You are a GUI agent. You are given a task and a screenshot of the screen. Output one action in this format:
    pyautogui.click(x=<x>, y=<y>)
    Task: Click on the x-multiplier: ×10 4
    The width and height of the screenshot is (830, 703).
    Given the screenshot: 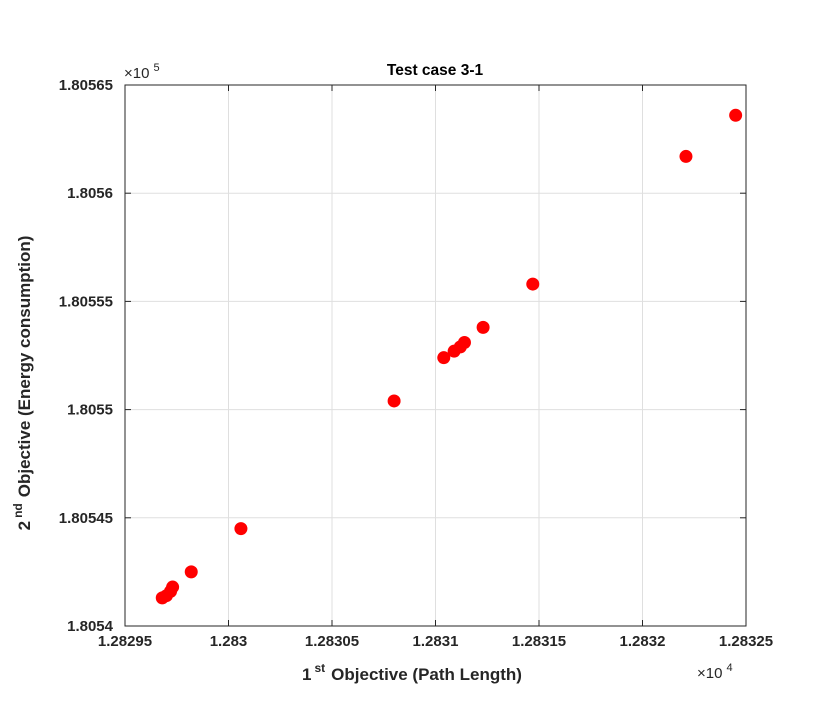 What is the action you would take?
    pyautogui.click(x=715, y=672)
    